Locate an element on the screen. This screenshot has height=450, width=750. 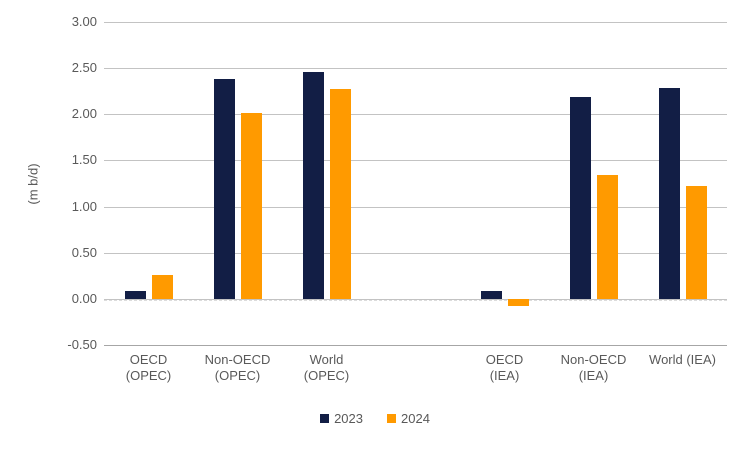
legend-item-2024: 2024 is located at coordinates (408, 418).